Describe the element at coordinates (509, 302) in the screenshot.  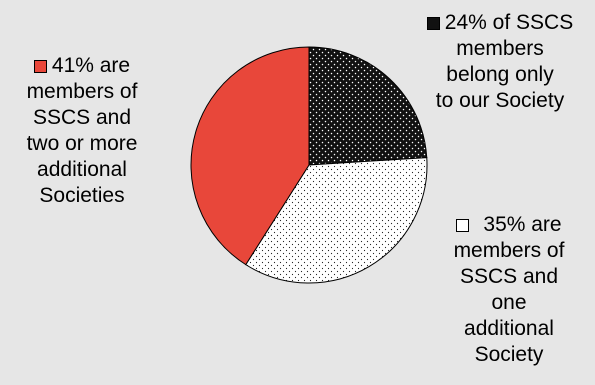
I see `label-text: one` at that location.